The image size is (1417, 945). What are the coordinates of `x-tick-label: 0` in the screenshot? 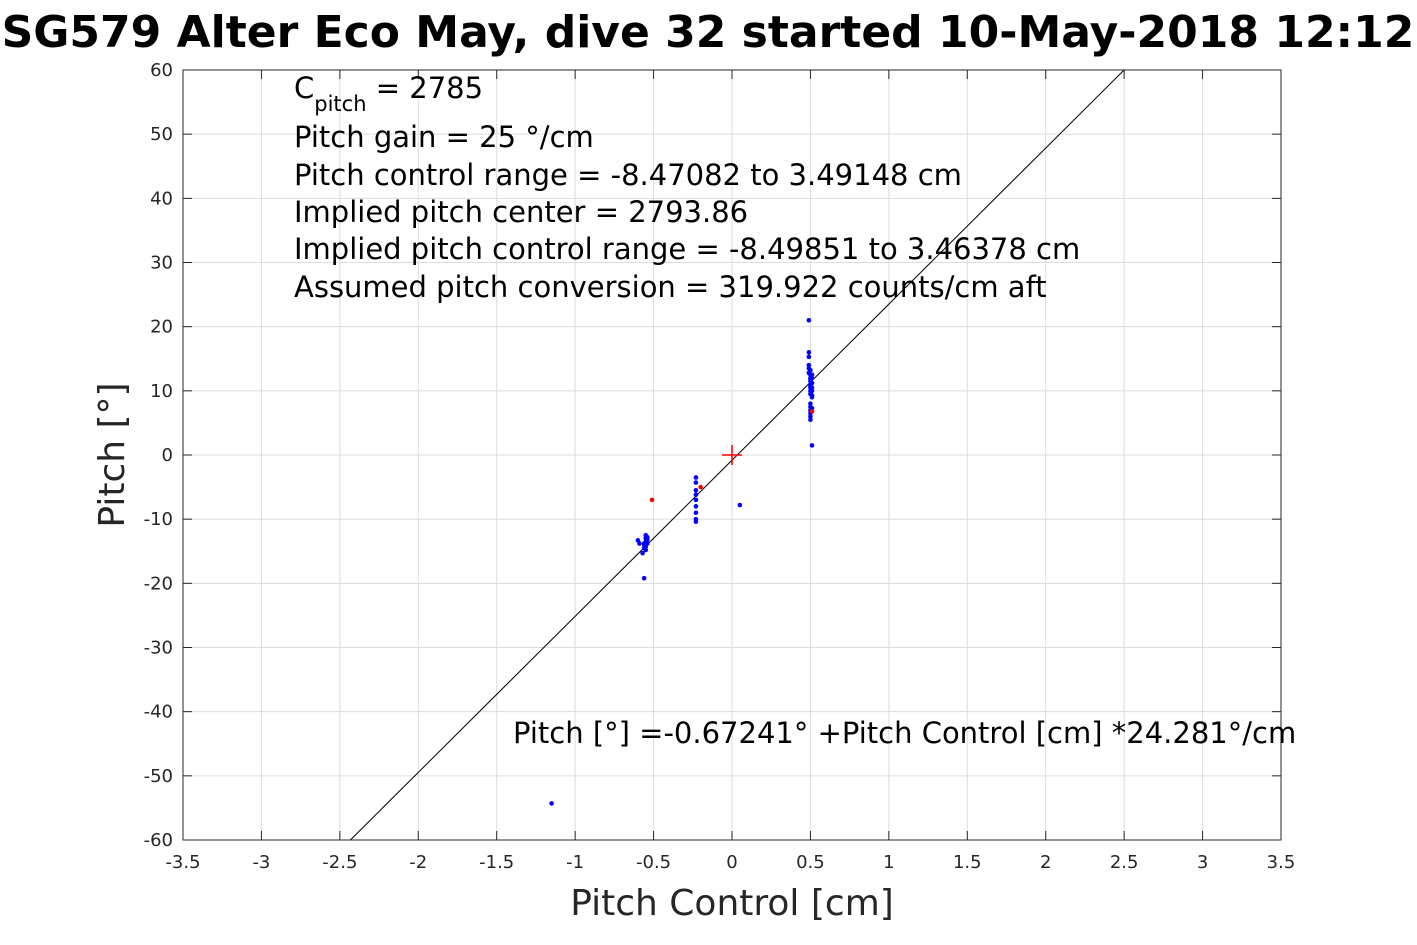 It's located at (731, 862).